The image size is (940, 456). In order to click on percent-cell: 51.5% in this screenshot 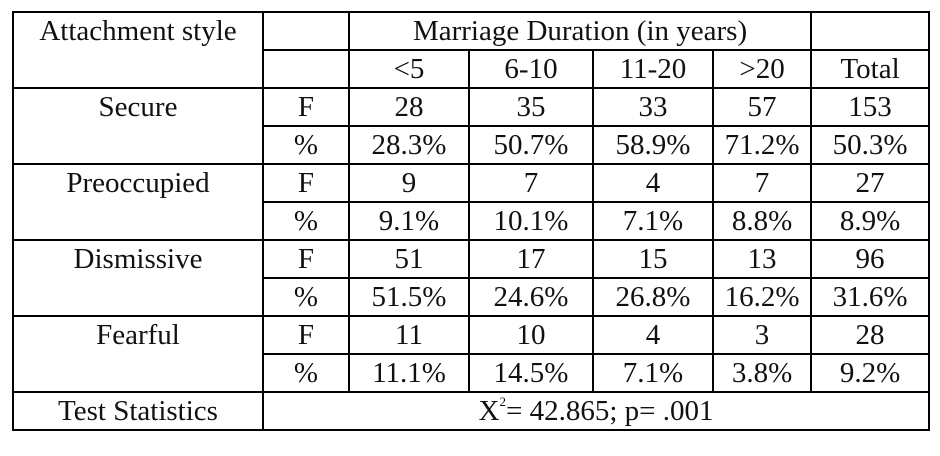, I will do `click(409, 297)`.